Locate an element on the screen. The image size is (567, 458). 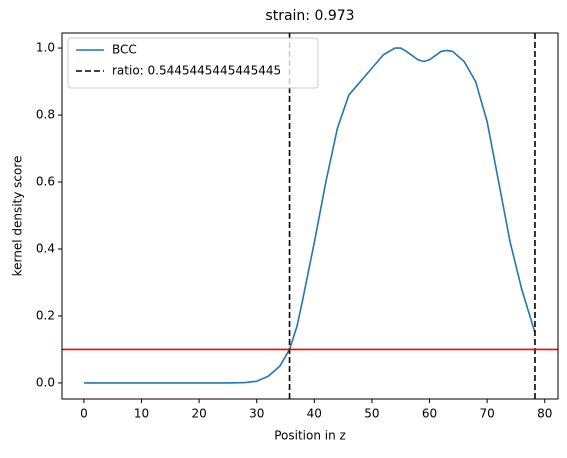
x-tick-label: 70 is located at coordinates (487, 414).